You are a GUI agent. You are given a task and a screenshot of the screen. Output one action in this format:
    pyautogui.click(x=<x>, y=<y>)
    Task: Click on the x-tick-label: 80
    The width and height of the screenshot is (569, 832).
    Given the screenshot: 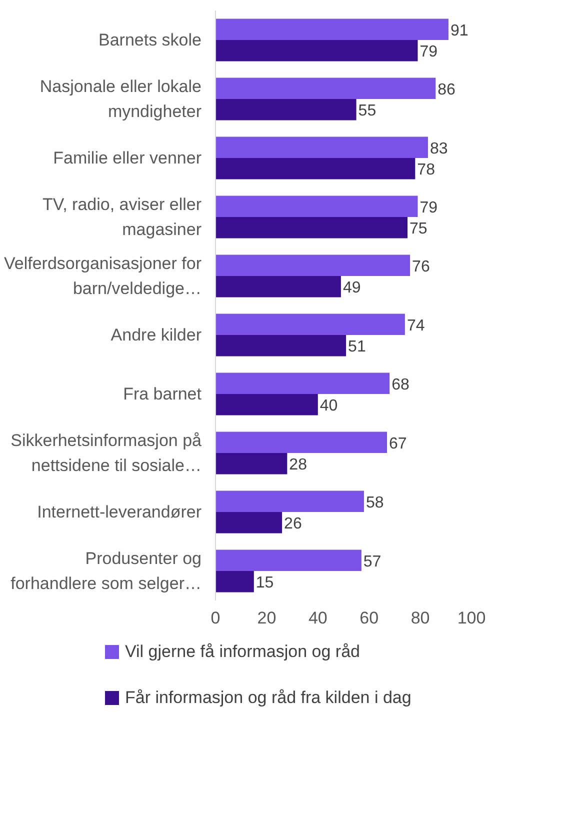 What is the action you would take?
    pyautogui.click(x=420, y=618)
    